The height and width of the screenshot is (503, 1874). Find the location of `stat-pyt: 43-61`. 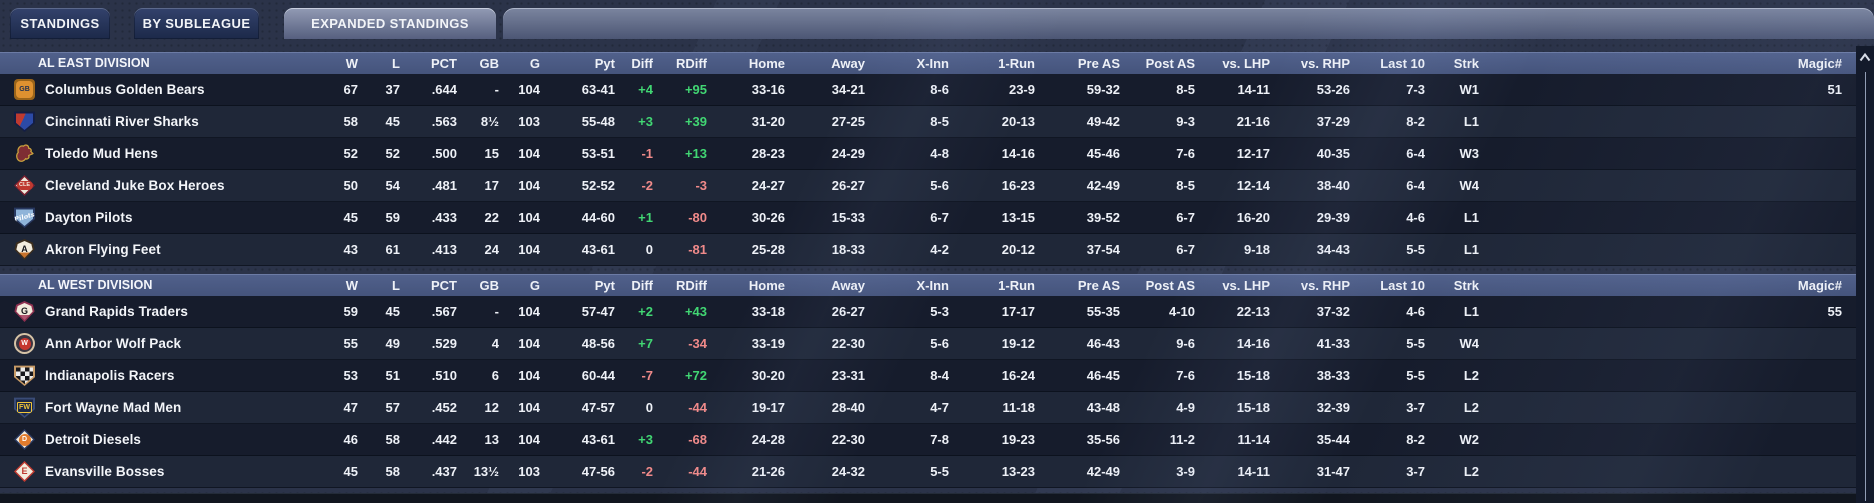

stat-pyt: 43-61 is located at coordinates (598, 249).